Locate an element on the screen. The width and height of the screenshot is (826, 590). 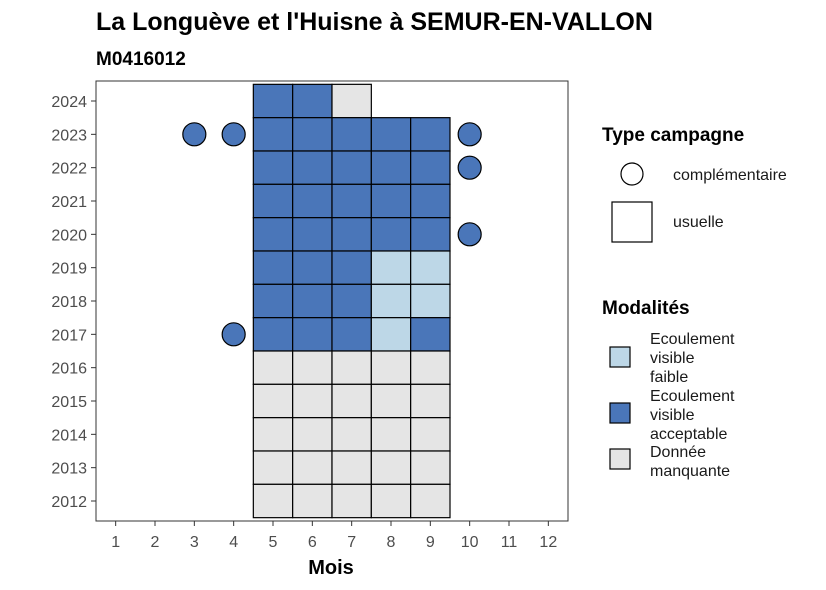
legend-type-label-usuelle: usuelle is located at coordinates (698, 222).